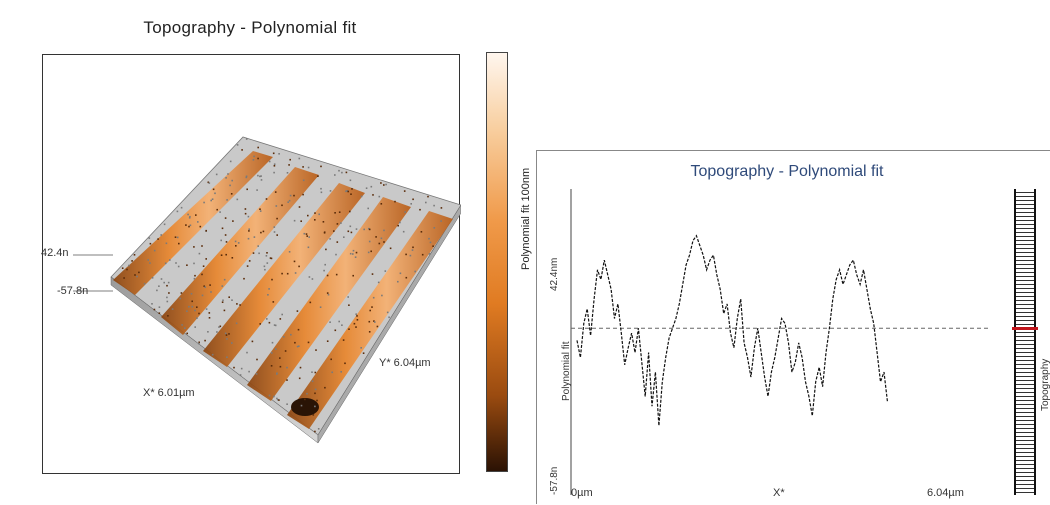  Describe the element at coordinates (1025, 342) in the screenshot. I see `profile-scale-strip` at that location.